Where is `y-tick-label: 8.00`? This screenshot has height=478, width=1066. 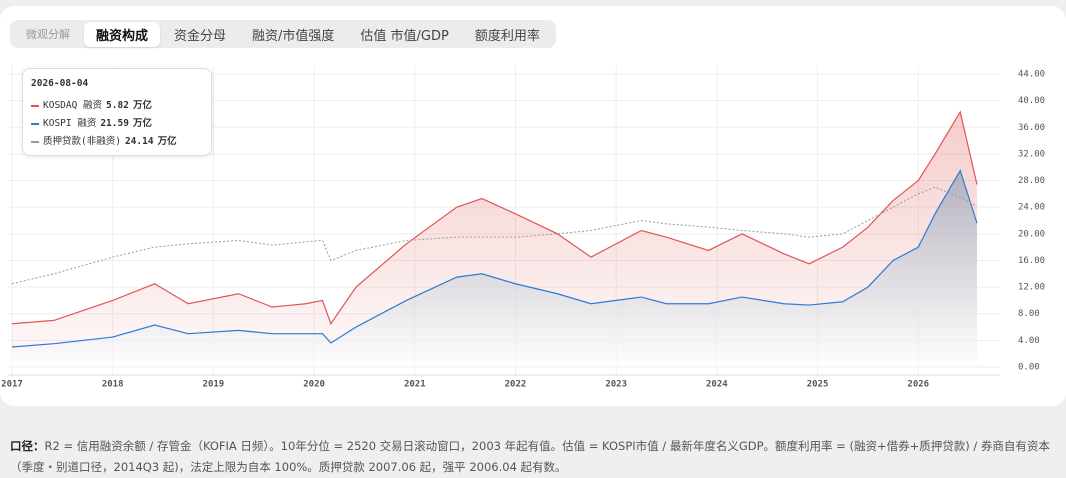
y-tick-label: 8.00 is located at coordinates (1029, 314).